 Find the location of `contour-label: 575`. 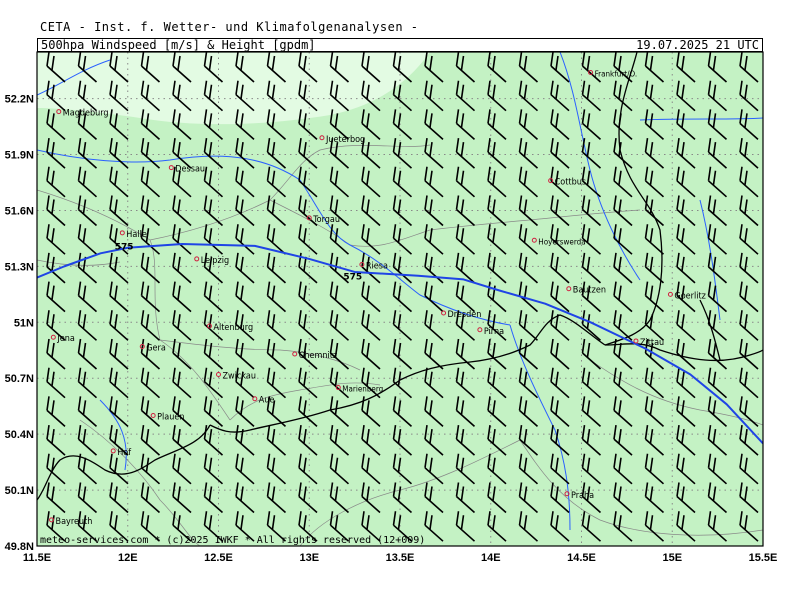

contour-label: 575 is located at coordinates (352, 277).